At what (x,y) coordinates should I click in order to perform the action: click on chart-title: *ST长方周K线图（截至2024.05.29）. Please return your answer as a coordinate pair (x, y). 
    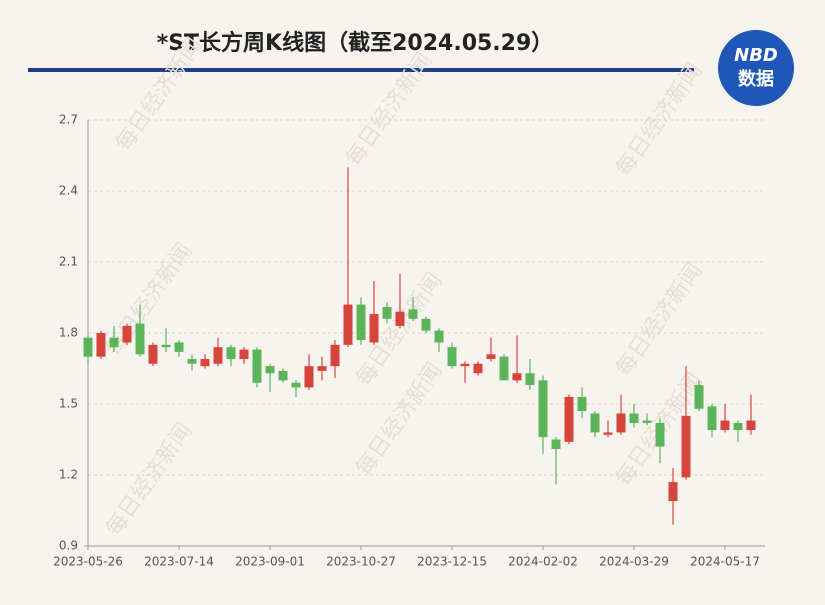
    Looking at the image, I should click on (355, 43).